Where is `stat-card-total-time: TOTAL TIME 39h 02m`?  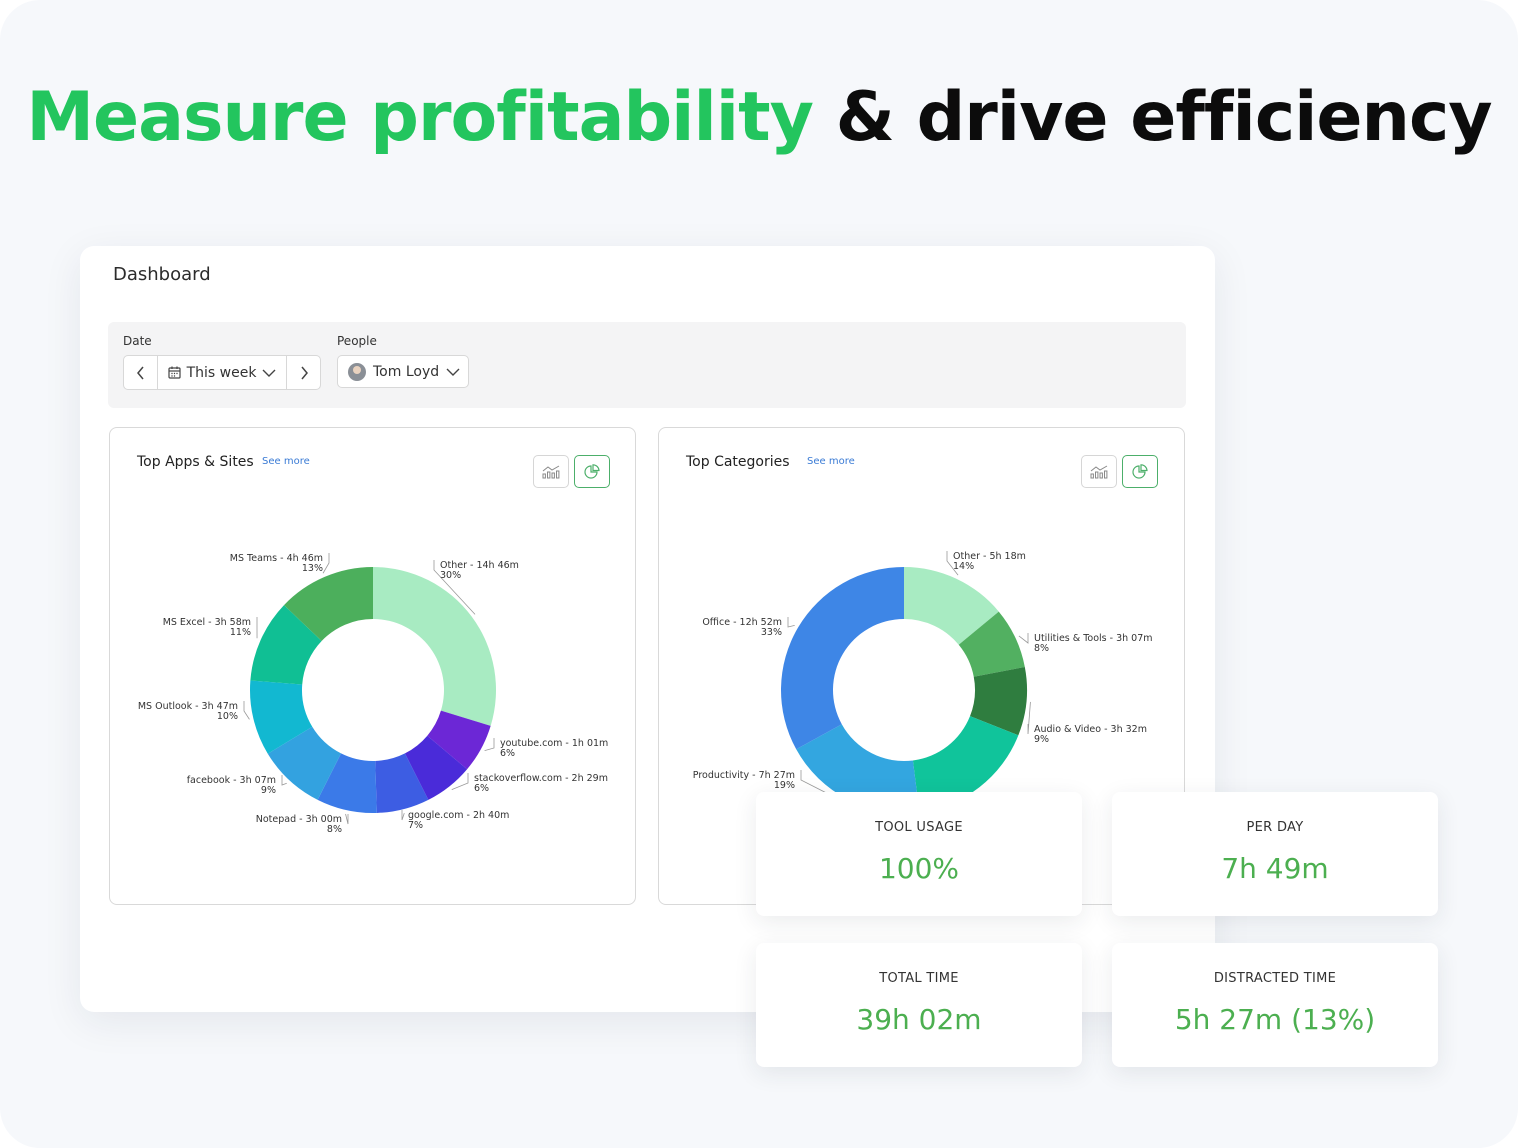
stat-card-total-time: TOTAL TIME 39h 02m is located at coordinates (919, 1005).